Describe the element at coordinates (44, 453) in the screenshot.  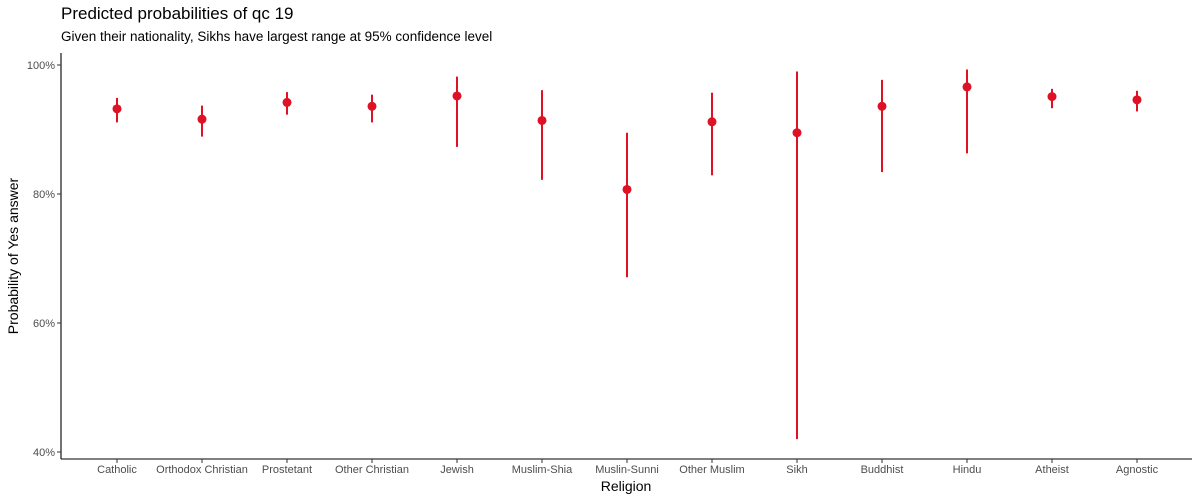
I see `y-tick-label: 40%` at that location.